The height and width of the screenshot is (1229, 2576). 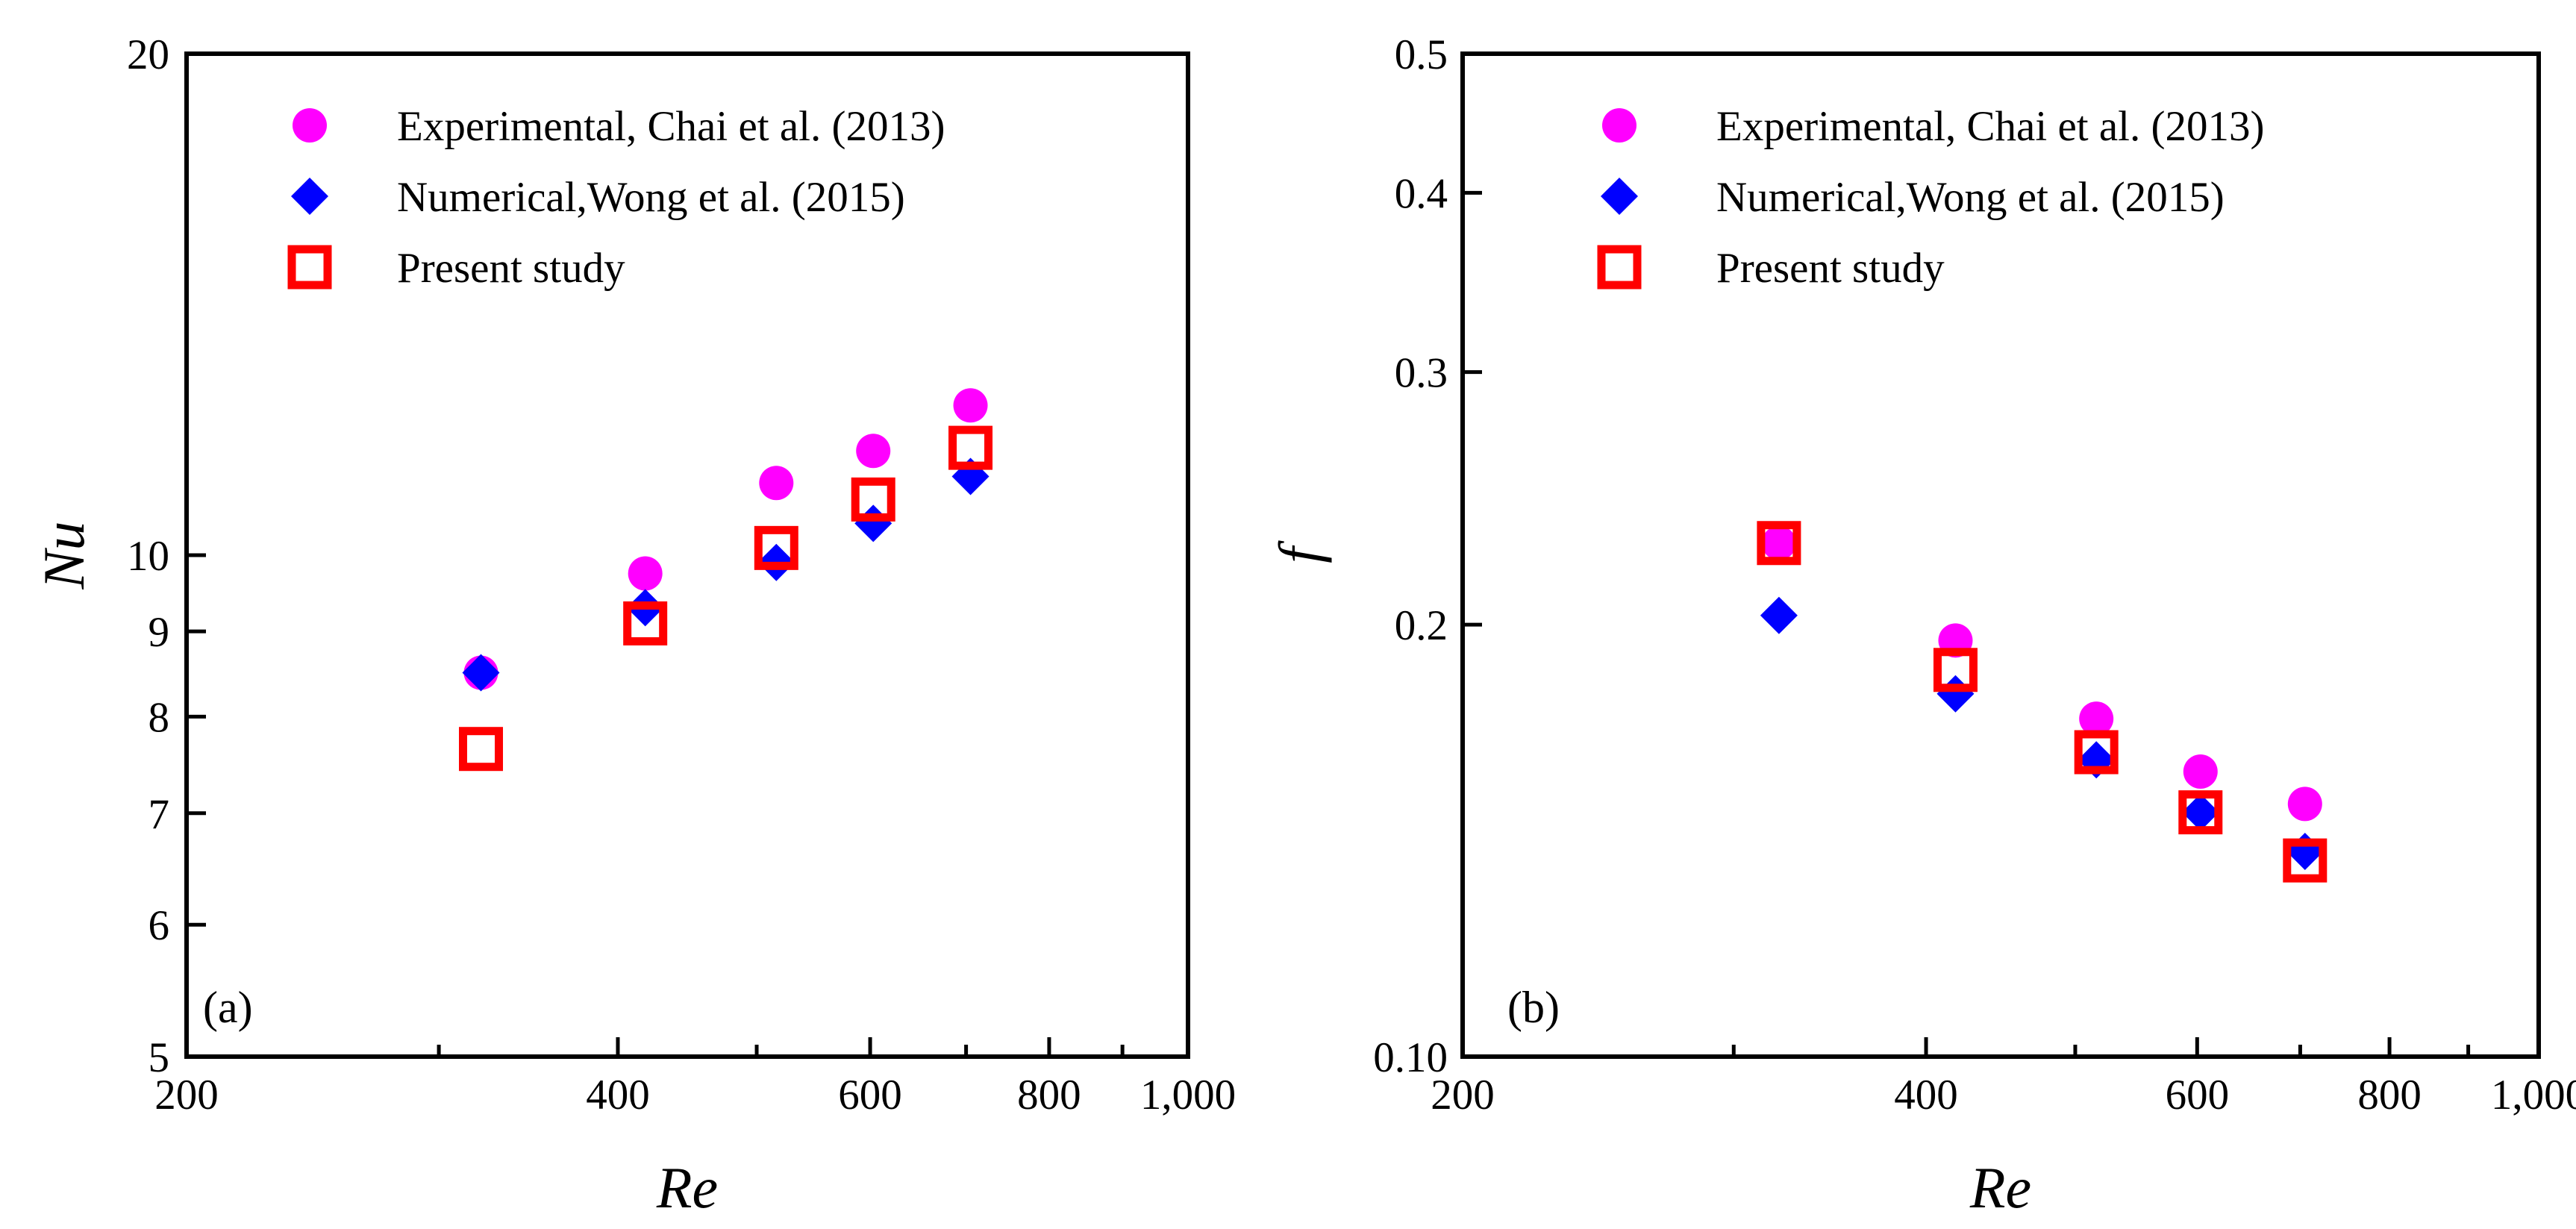 I want to click on panel-label-b: (b), so click(x=1533, y=1007).